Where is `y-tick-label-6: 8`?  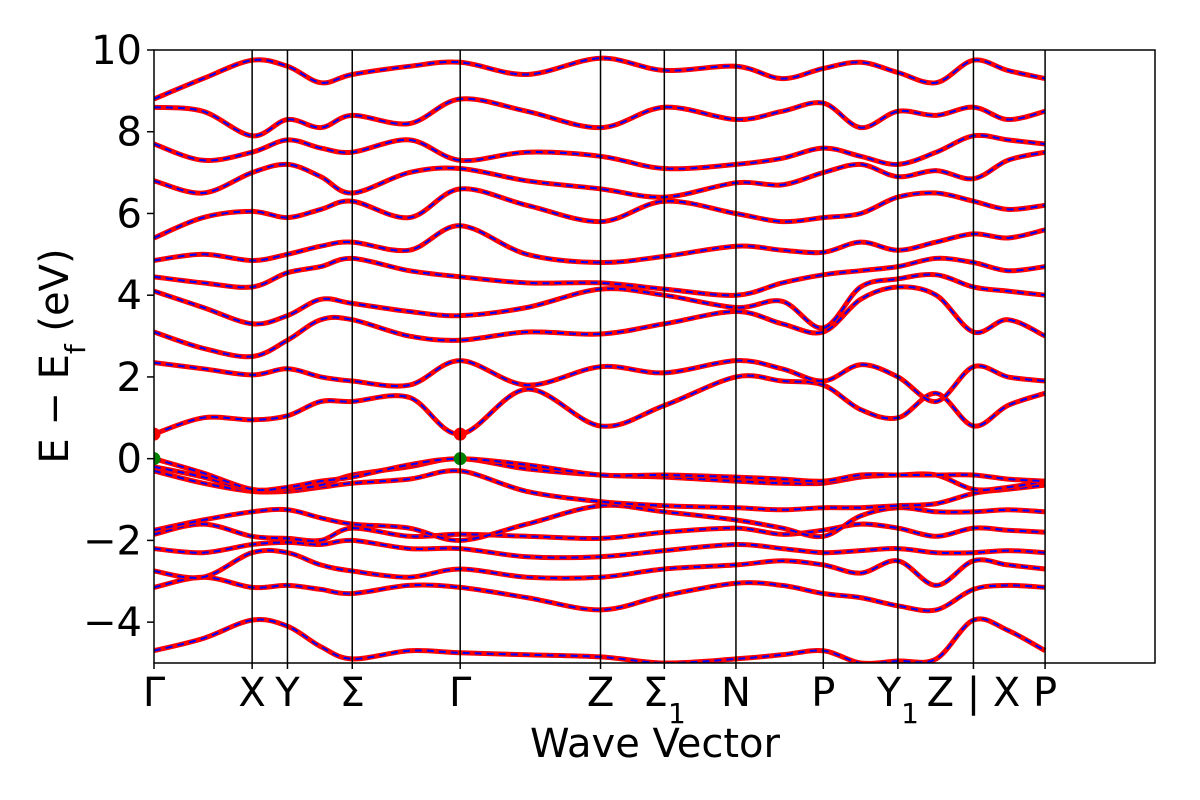 y-tick-label-6: 8 is located at coordinates (129, 133).